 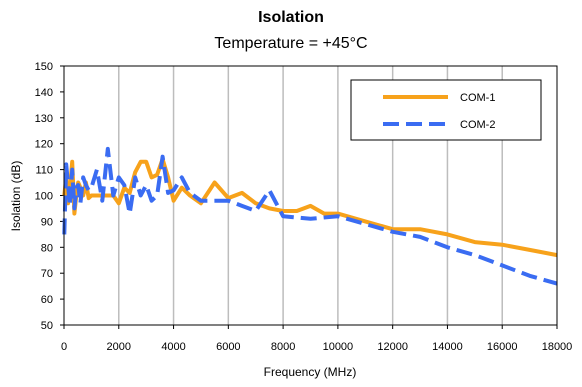 What do you see at coordinates (557, 347) in the screenshot?
I see `x-tick-label: 18000` at bounding box center [557, 347].